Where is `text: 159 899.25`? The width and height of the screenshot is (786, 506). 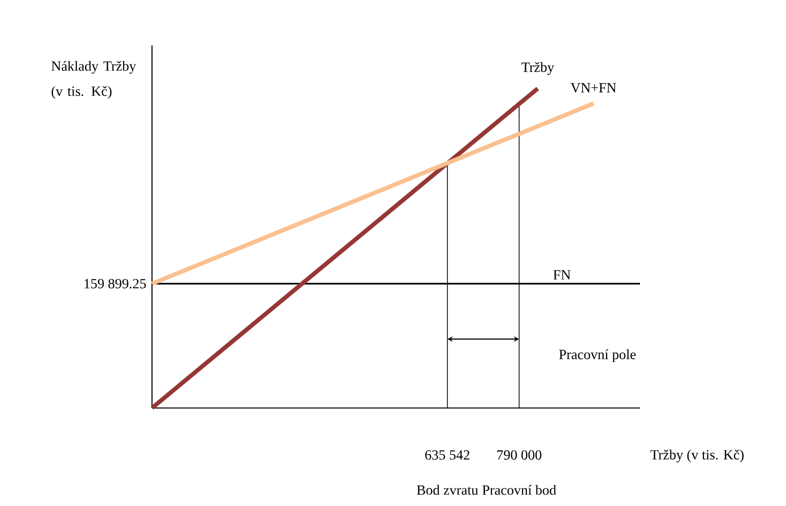
text: 159 899.25 is located at coordinates (115, 283).